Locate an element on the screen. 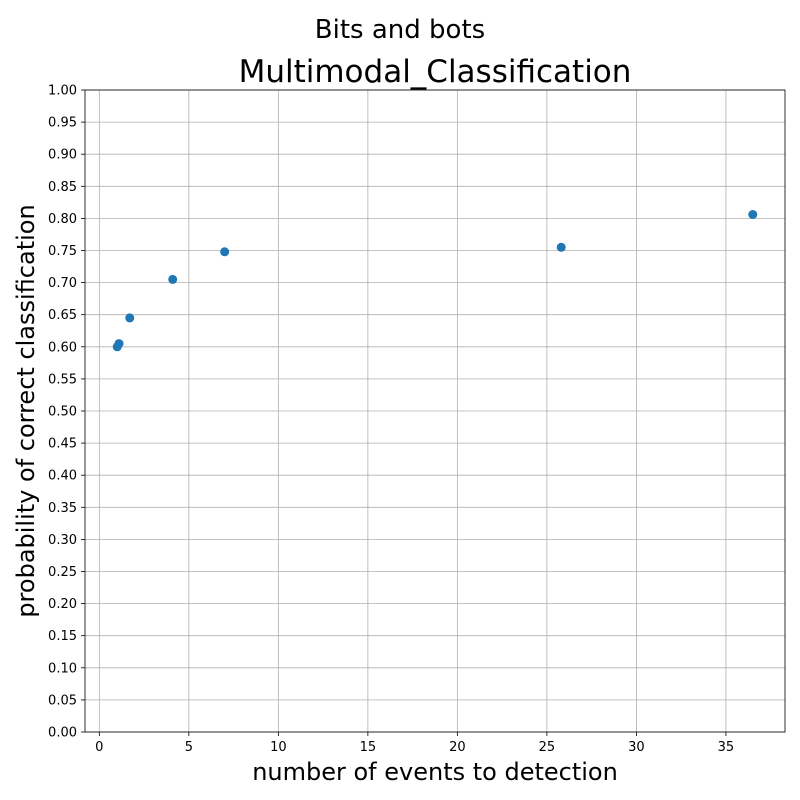 This screenshot has height=800, width=800. x-tick-label: 0 is located at coordinates (99, 747).